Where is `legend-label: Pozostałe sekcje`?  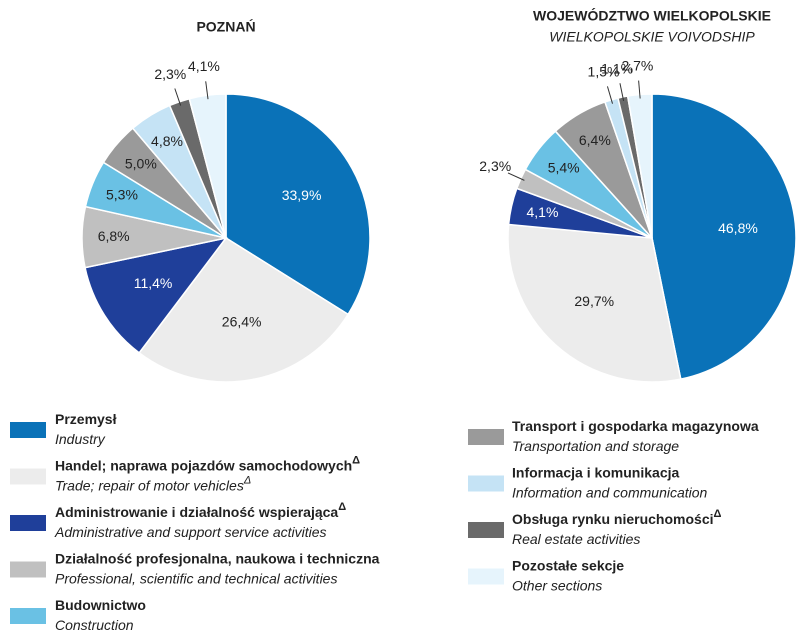 legend-label: Pozostałe sekcje is located at coordinates (568, 565).